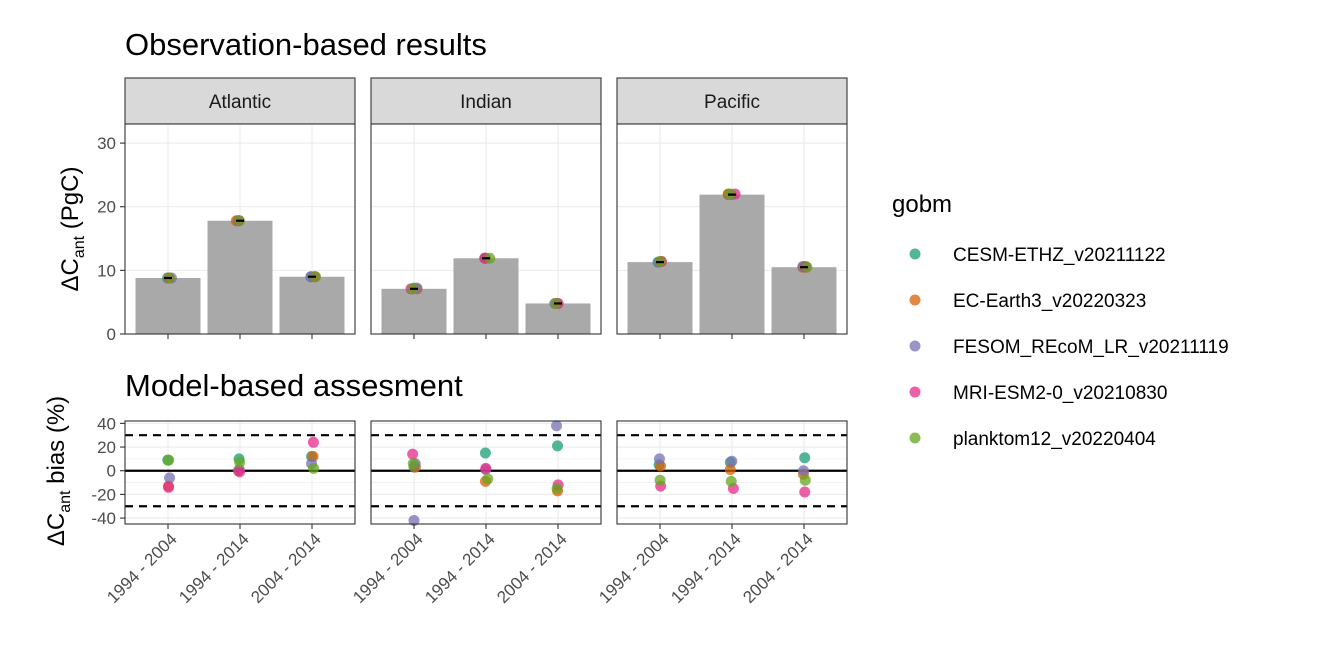  What do you see at coordinates (1059, 255) in the screenshot?
I see `legend-label-0: CESM-ETHZ_v20211122` at bounding box center [1059, 255].